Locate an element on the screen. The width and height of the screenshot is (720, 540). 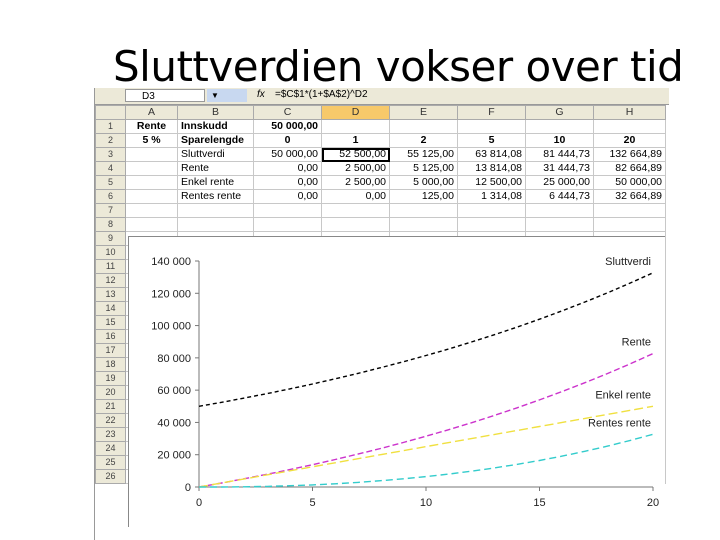
row-header: 16 is located at coordinates (110, 336).